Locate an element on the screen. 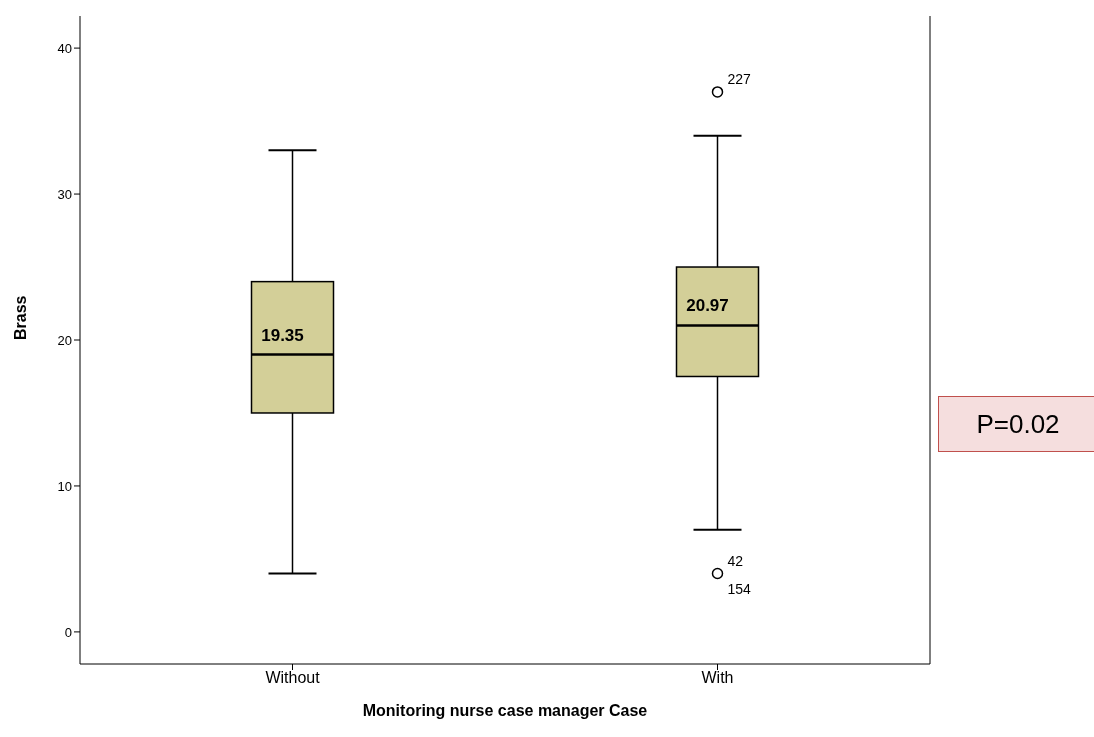 The height and width of the screenshot is (737, 1094). x-axis-title: Monitoring nurse case manager Case is located at coordinates (505, 710).